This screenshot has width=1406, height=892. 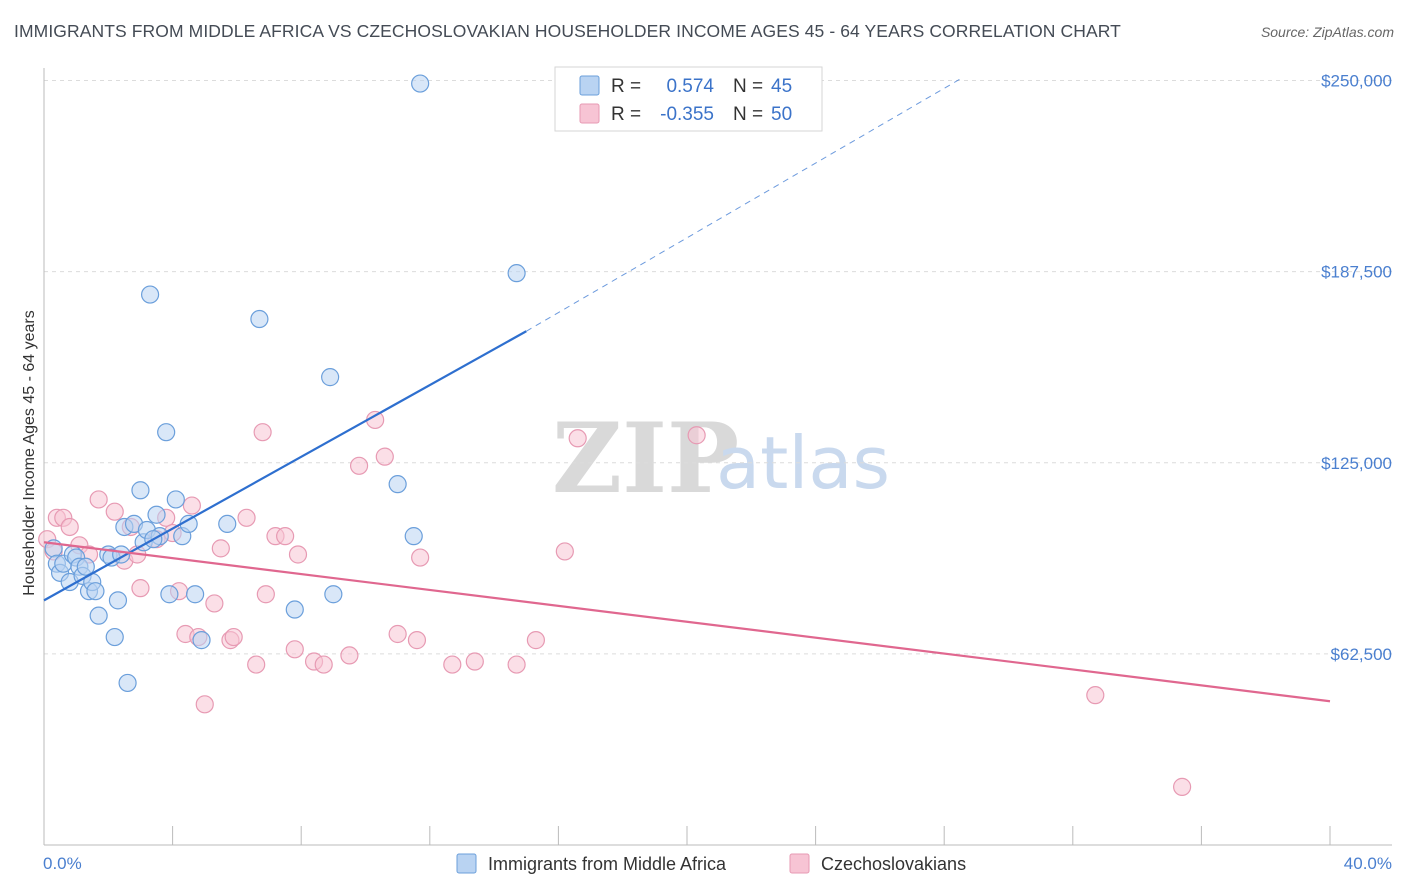 What do you see at coordinates (748, 114) in the screenshot?
I see `legend-n-label-2: N =` at bounding box center [748, 114].